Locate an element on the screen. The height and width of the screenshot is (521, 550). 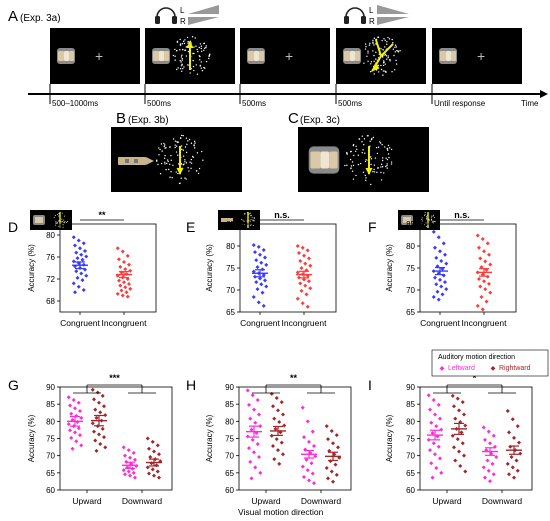
panel-b-letter: B is located at coordinates (121, 118).